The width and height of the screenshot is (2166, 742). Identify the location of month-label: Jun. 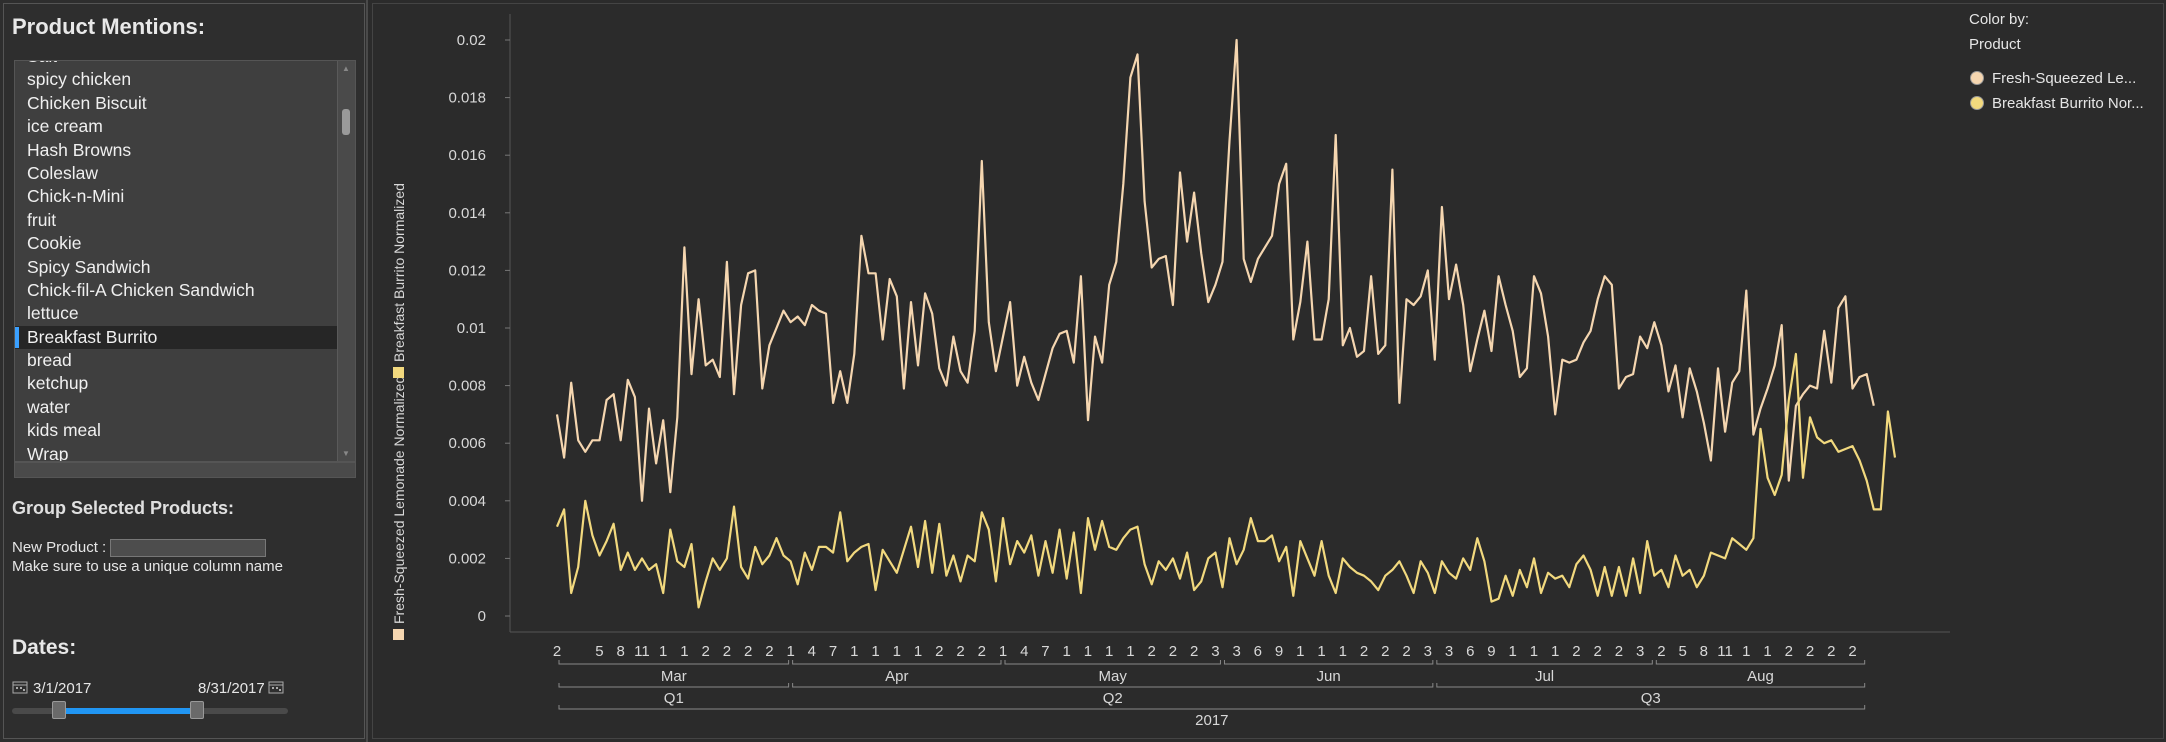
(1329, 676).